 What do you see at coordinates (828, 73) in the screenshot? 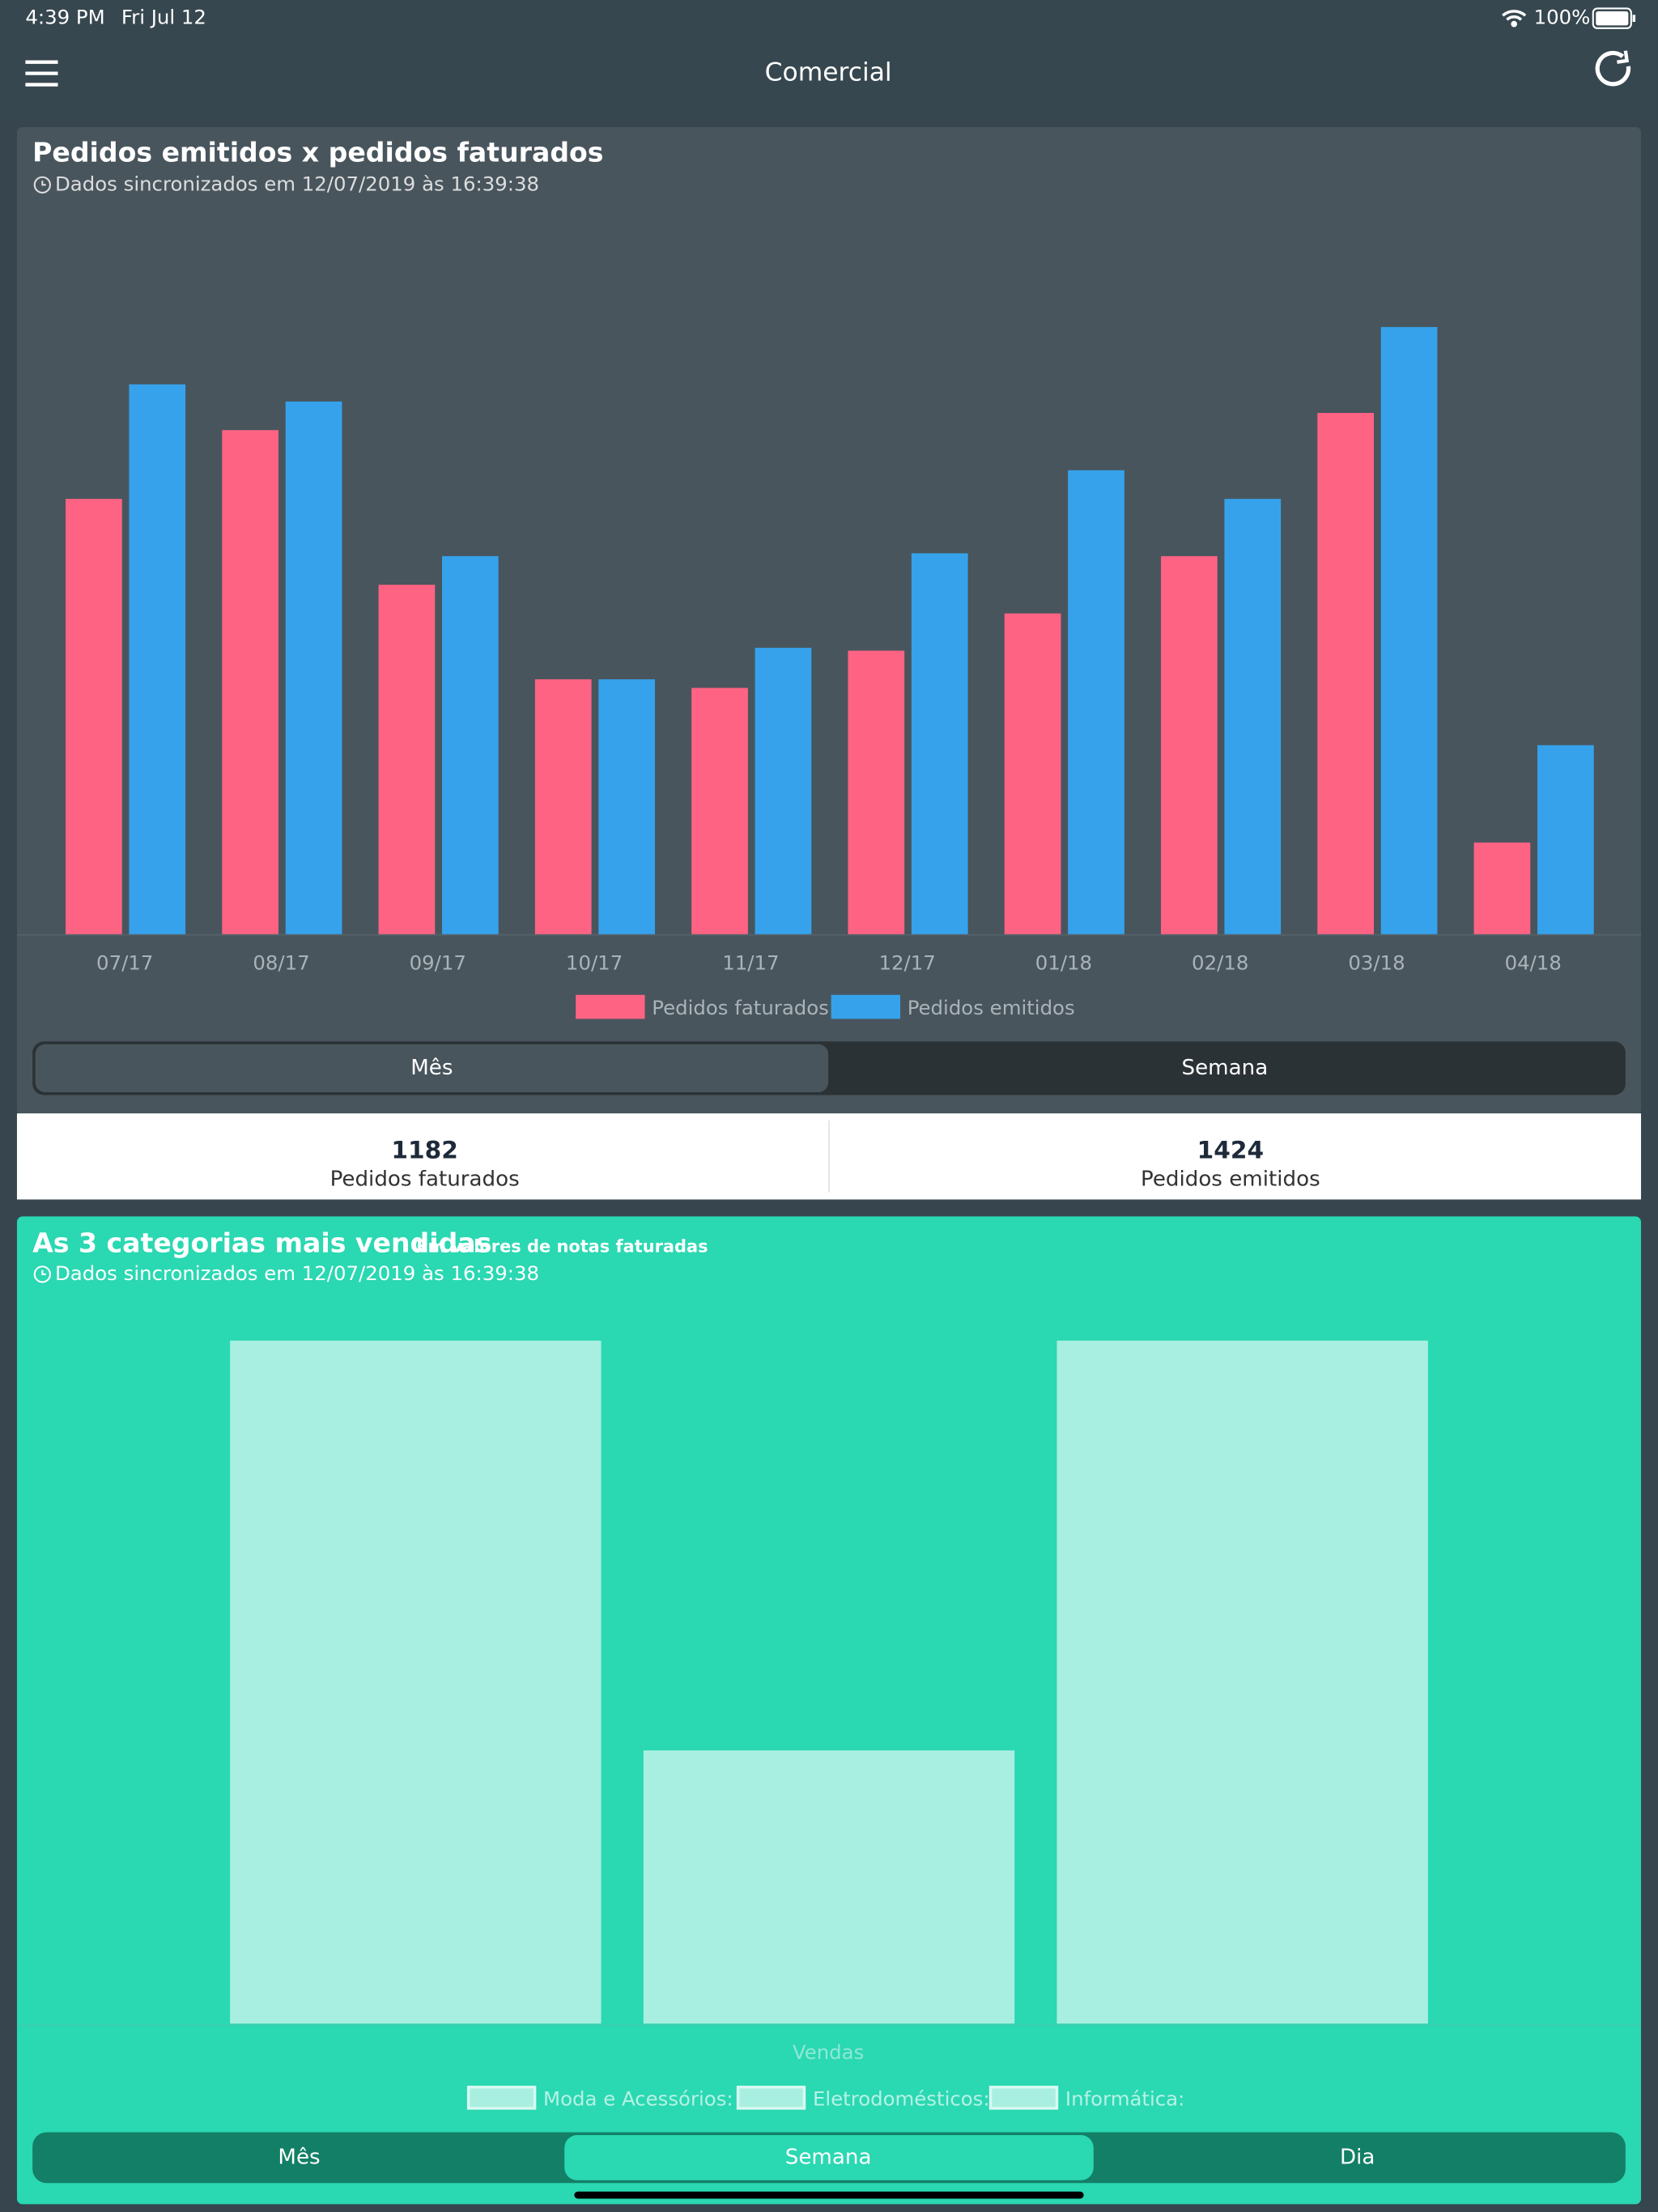
I see `nav-title: Comercial` at bounding box center [828, 73].